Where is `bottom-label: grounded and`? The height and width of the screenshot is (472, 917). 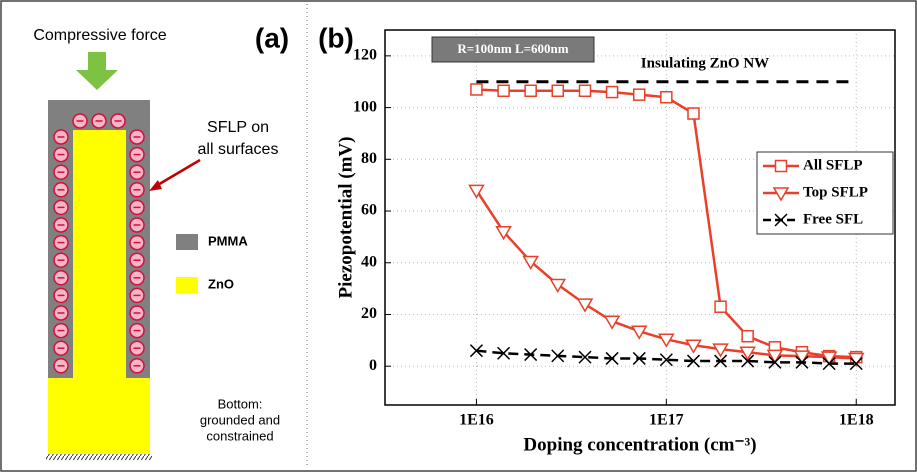
bottom-label: grounded and is located at coordinates (240, 419).